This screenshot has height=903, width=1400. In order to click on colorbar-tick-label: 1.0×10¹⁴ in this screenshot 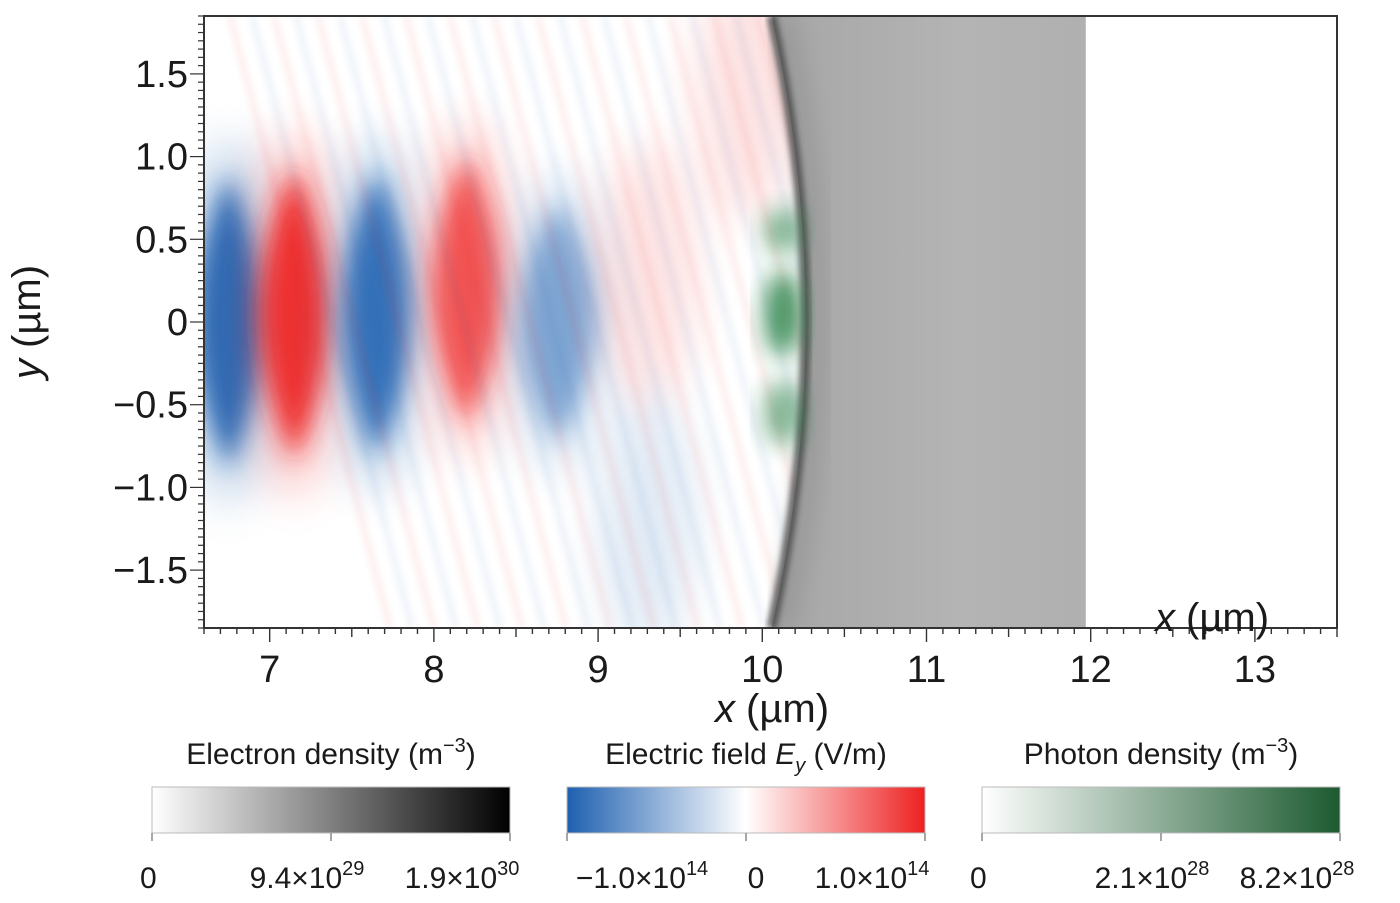, I will do `click(872, 876)`.